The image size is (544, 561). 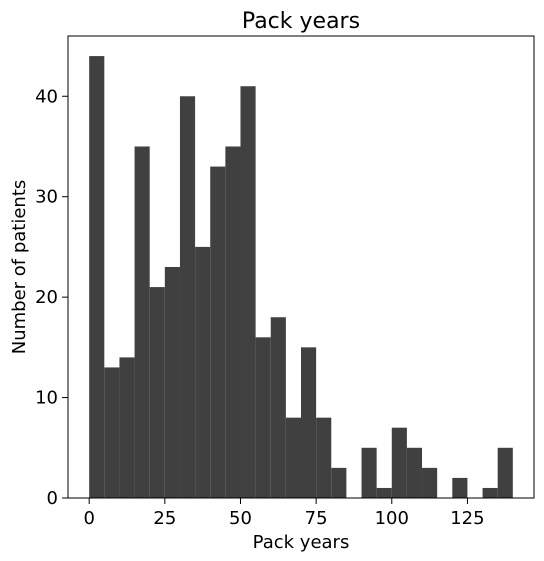 What do you see at coordinates (46, 96) in the screenshot?
I see `y-tick-label: 40` at bounding box center [46, 96].